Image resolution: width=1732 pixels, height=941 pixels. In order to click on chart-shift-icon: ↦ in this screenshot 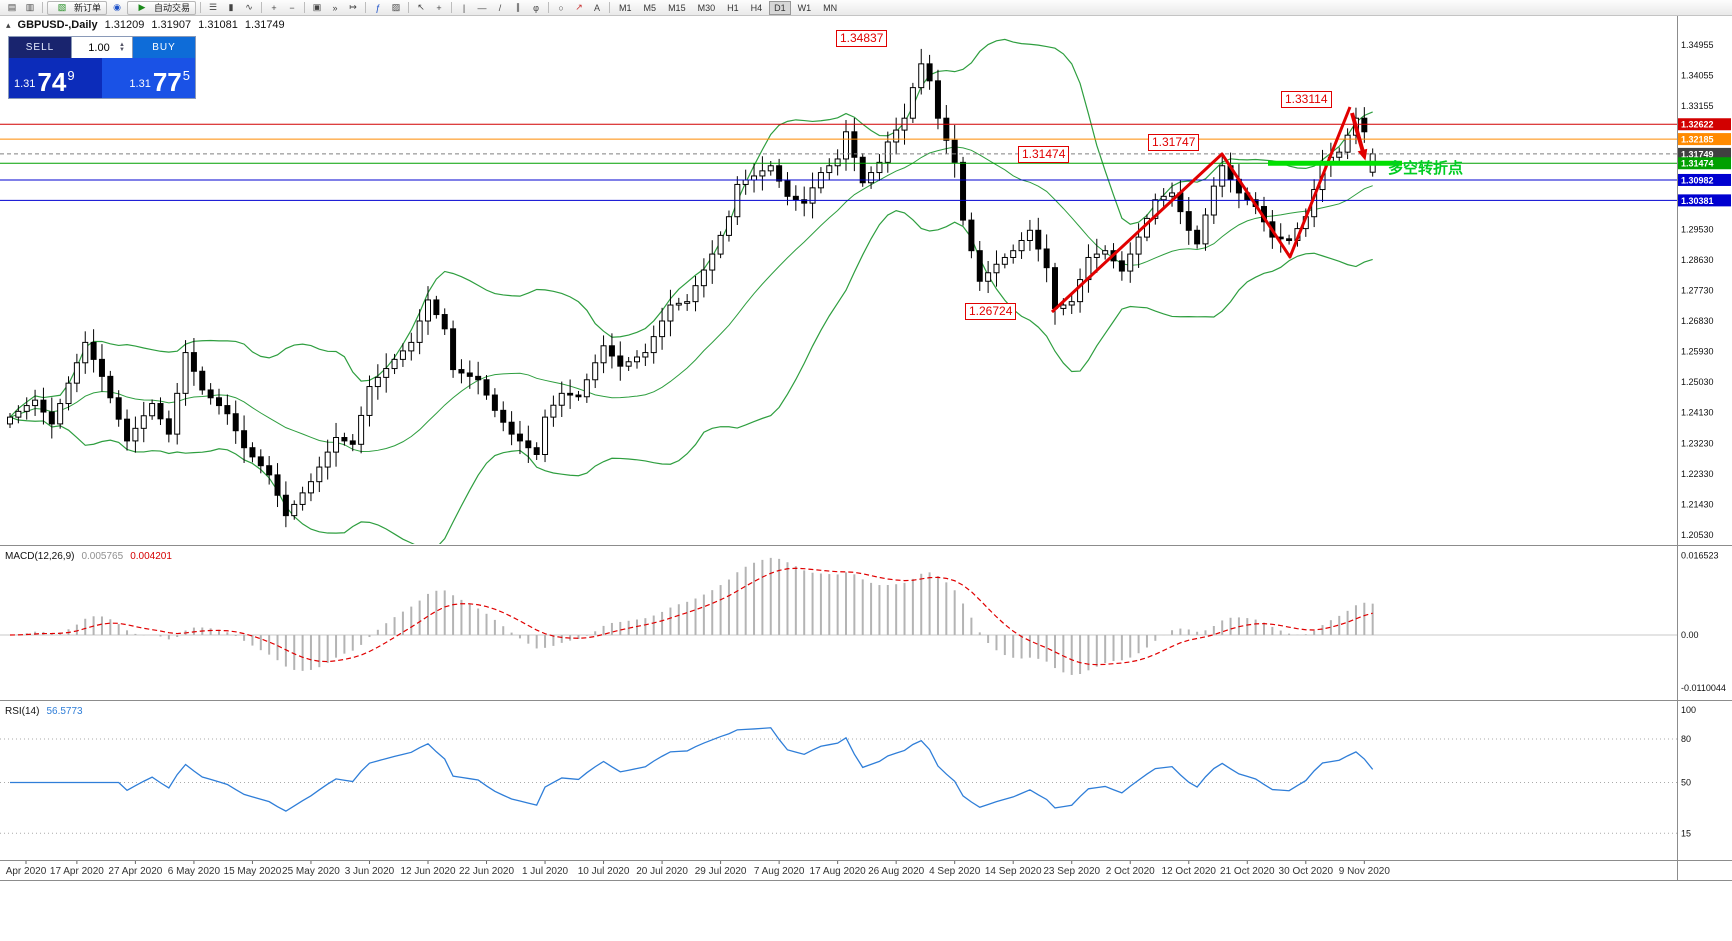, I will do `click(353, 7)`.